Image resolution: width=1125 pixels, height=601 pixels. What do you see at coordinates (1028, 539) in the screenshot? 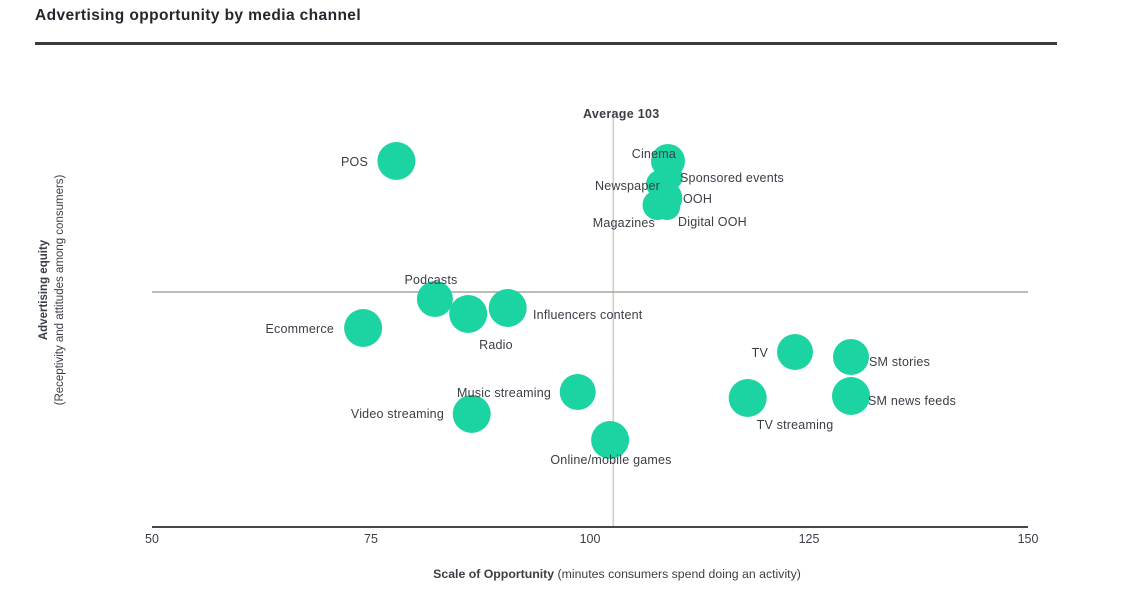
I see `x-tick-150: 150` at bounding box center [1028, 539].